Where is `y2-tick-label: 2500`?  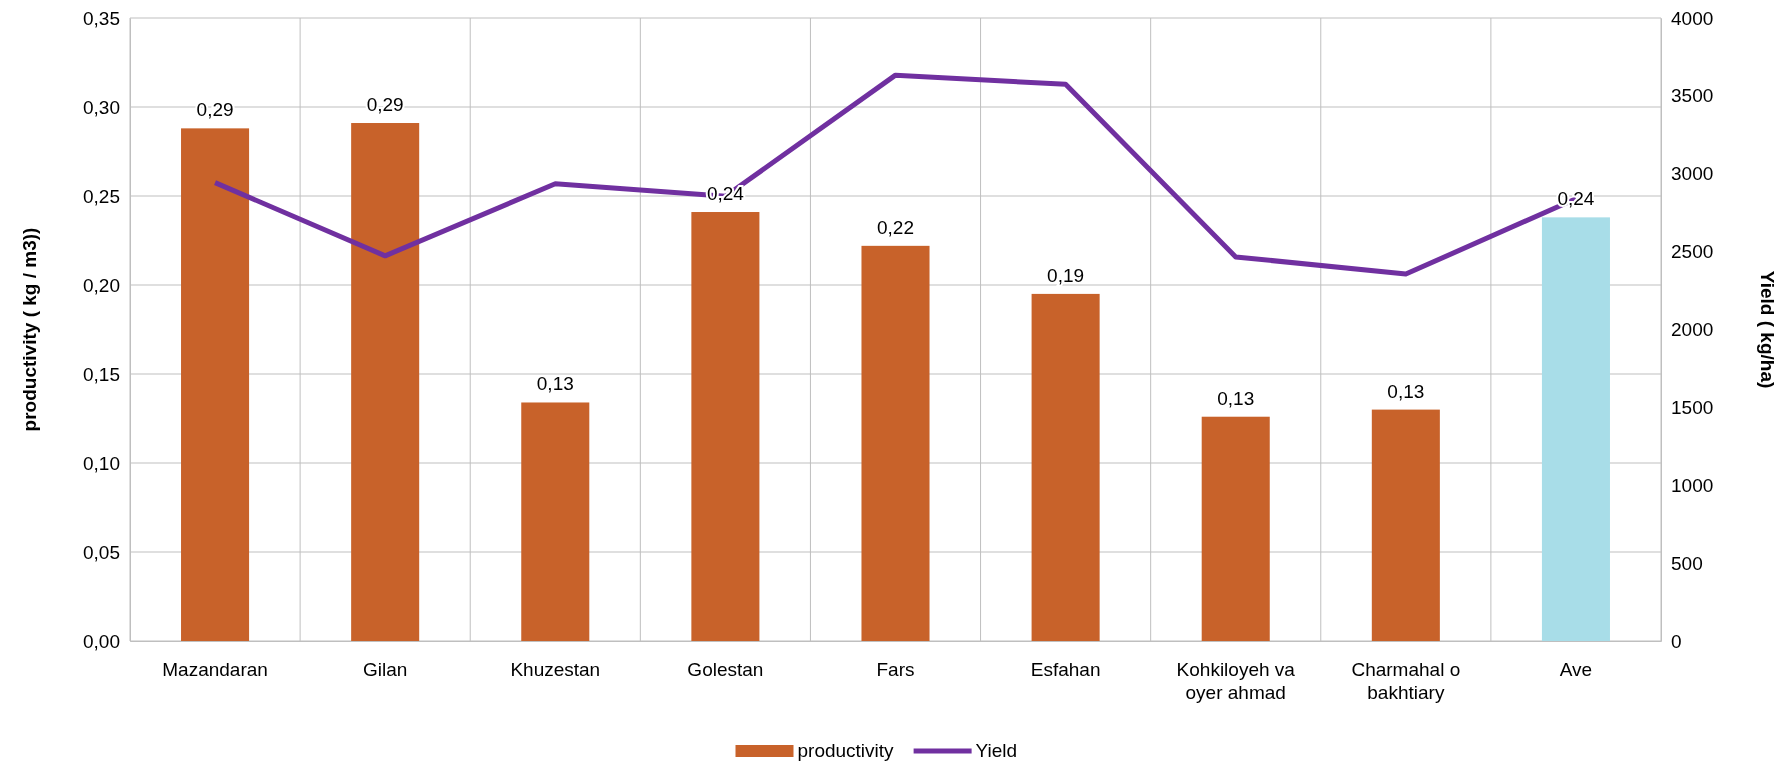
y2-tick-label: 2500 is located at coordinates (1692, 252).